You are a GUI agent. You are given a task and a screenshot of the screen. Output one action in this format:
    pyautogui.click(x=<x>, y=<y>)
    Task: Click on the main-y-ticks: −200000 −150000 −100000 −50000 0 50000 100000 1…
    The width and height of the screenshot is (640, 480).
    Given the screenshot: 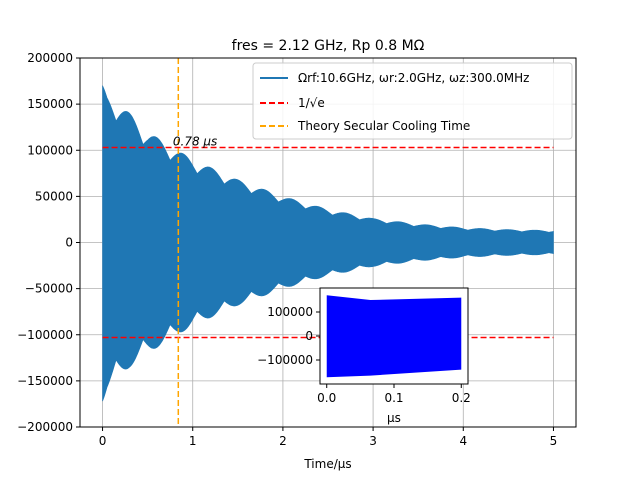 What is the action you would take?
    pyautogui.click(x=48, y=242)
    